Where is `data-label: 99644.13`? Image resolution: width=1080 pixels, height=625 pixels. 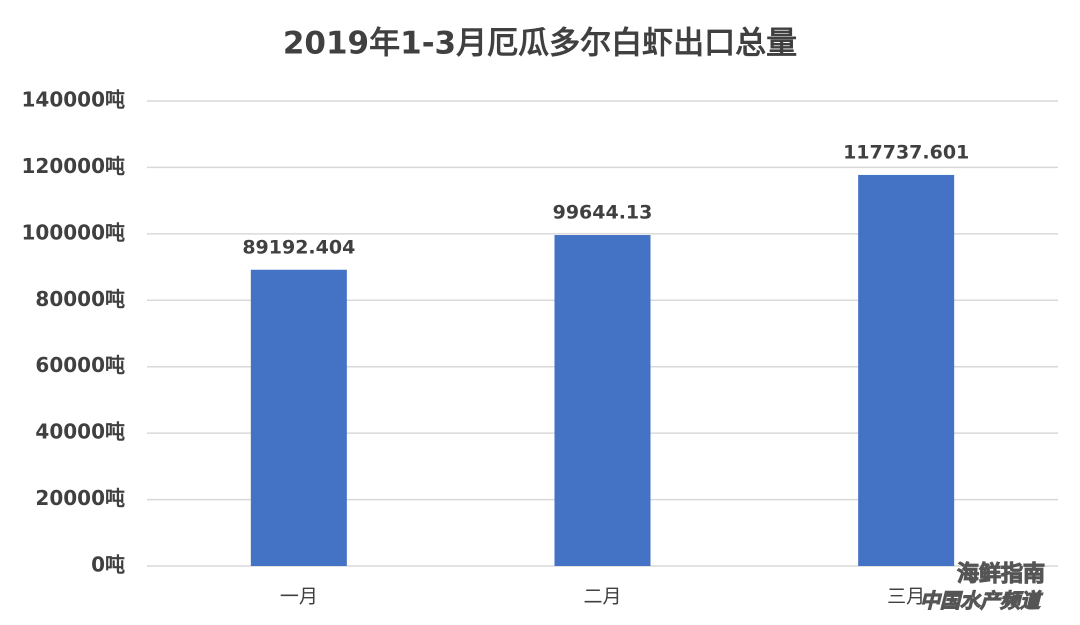
data-label: 99644.13 is located at coordinates (603, 213).